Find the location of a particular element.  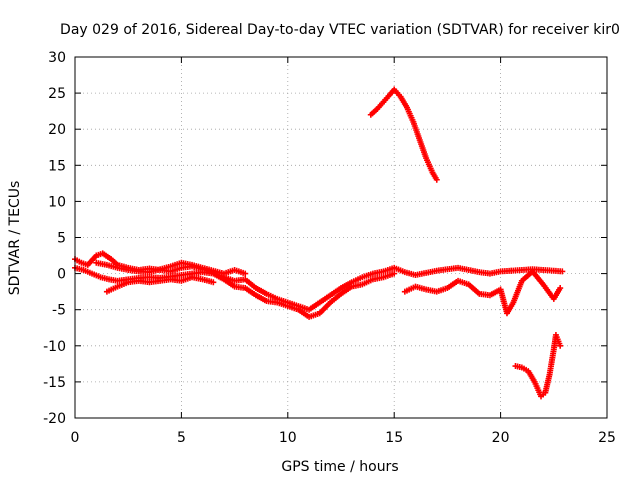

y-axis-label: SDTVAR / TECUs is located at coordinates (15, 238).